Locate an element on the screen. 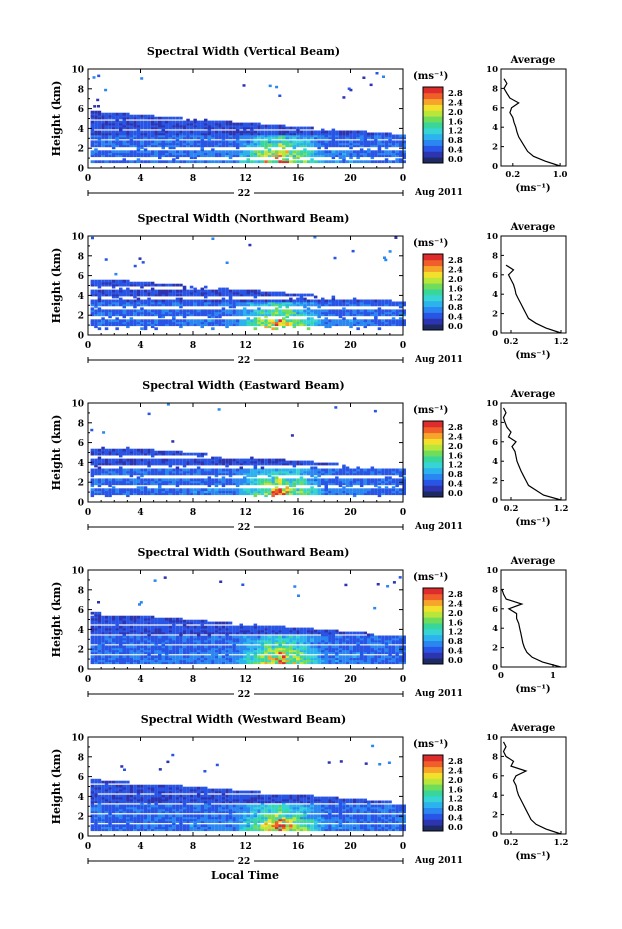 This screenshot has width=622, height=929. colorbar-unit-label: (ms⁻¹) is located at coordinates (430, 76).